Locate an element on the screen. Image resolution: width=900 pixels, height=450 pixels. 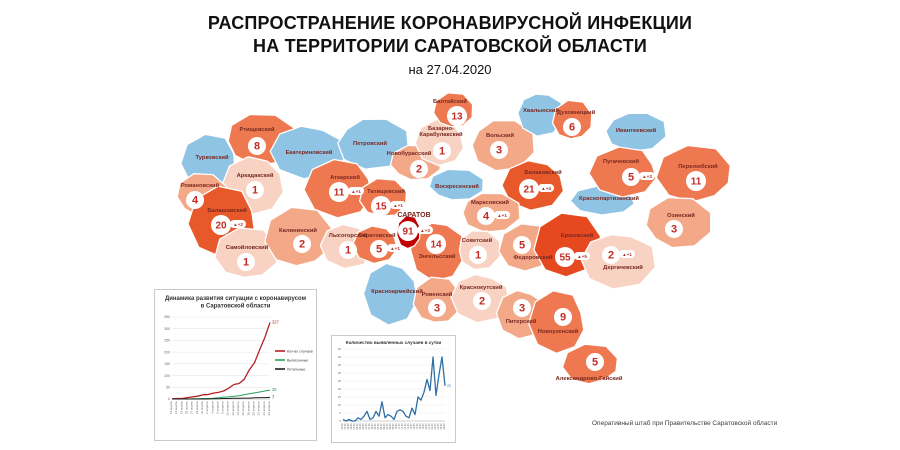
case-count: 9 is located at coordinates (563, 318).